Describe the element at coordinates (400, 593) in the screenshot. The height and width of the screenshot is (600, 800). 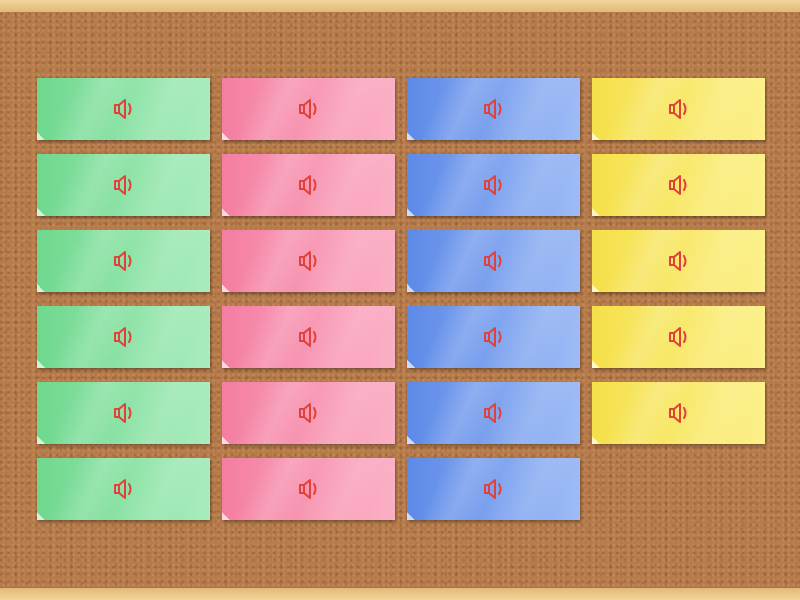
I see `board-frame-bottom` at that location.